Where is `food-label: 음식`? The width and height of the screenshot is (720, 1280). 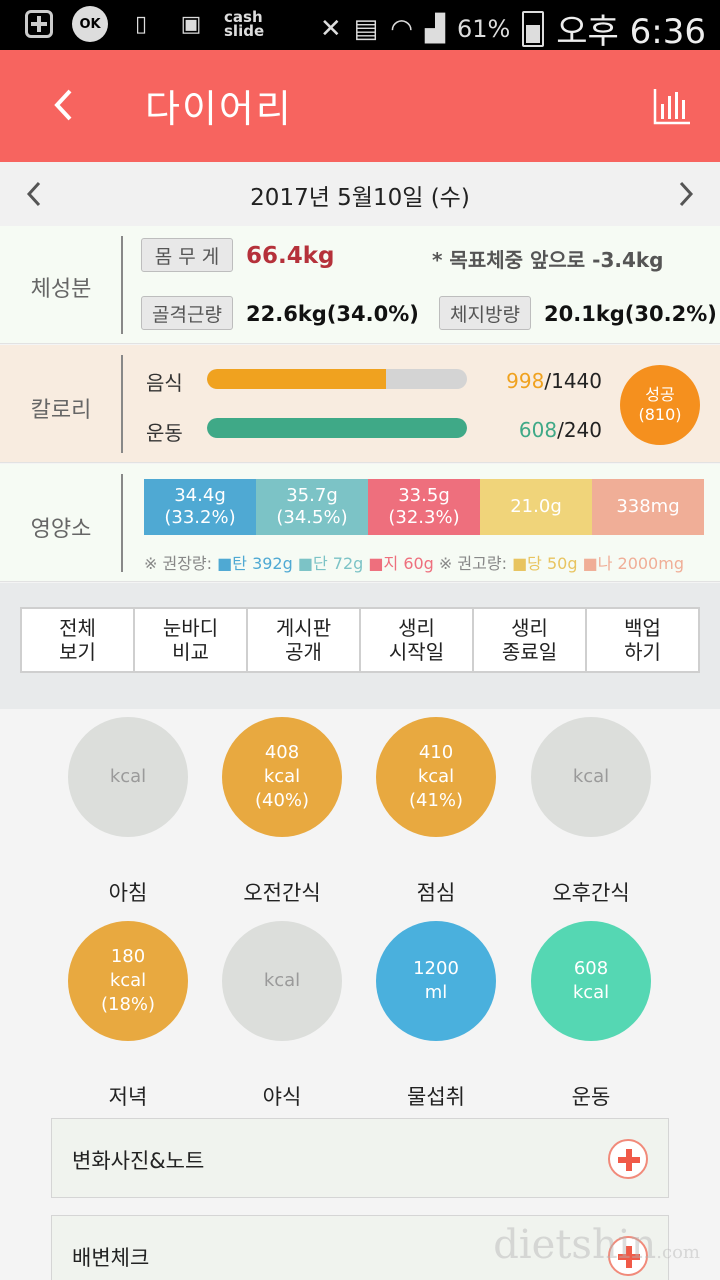
food-label: 음식 is located at coordinates (164, 383).